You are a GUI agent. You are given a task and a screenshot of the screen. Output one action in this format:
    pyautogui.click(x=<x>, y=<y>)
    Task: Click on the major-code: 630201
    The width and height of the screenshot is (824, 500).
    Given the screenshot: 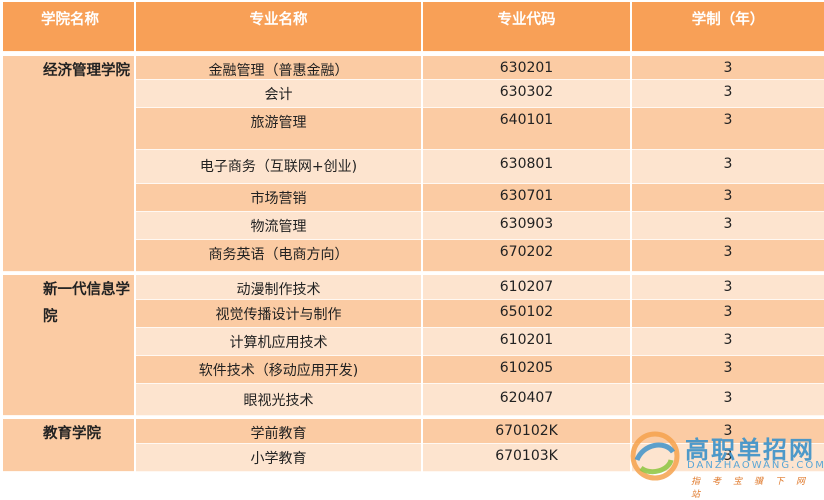 What is the action you would take?
    pyautogui.click(x=526, y=66)
    